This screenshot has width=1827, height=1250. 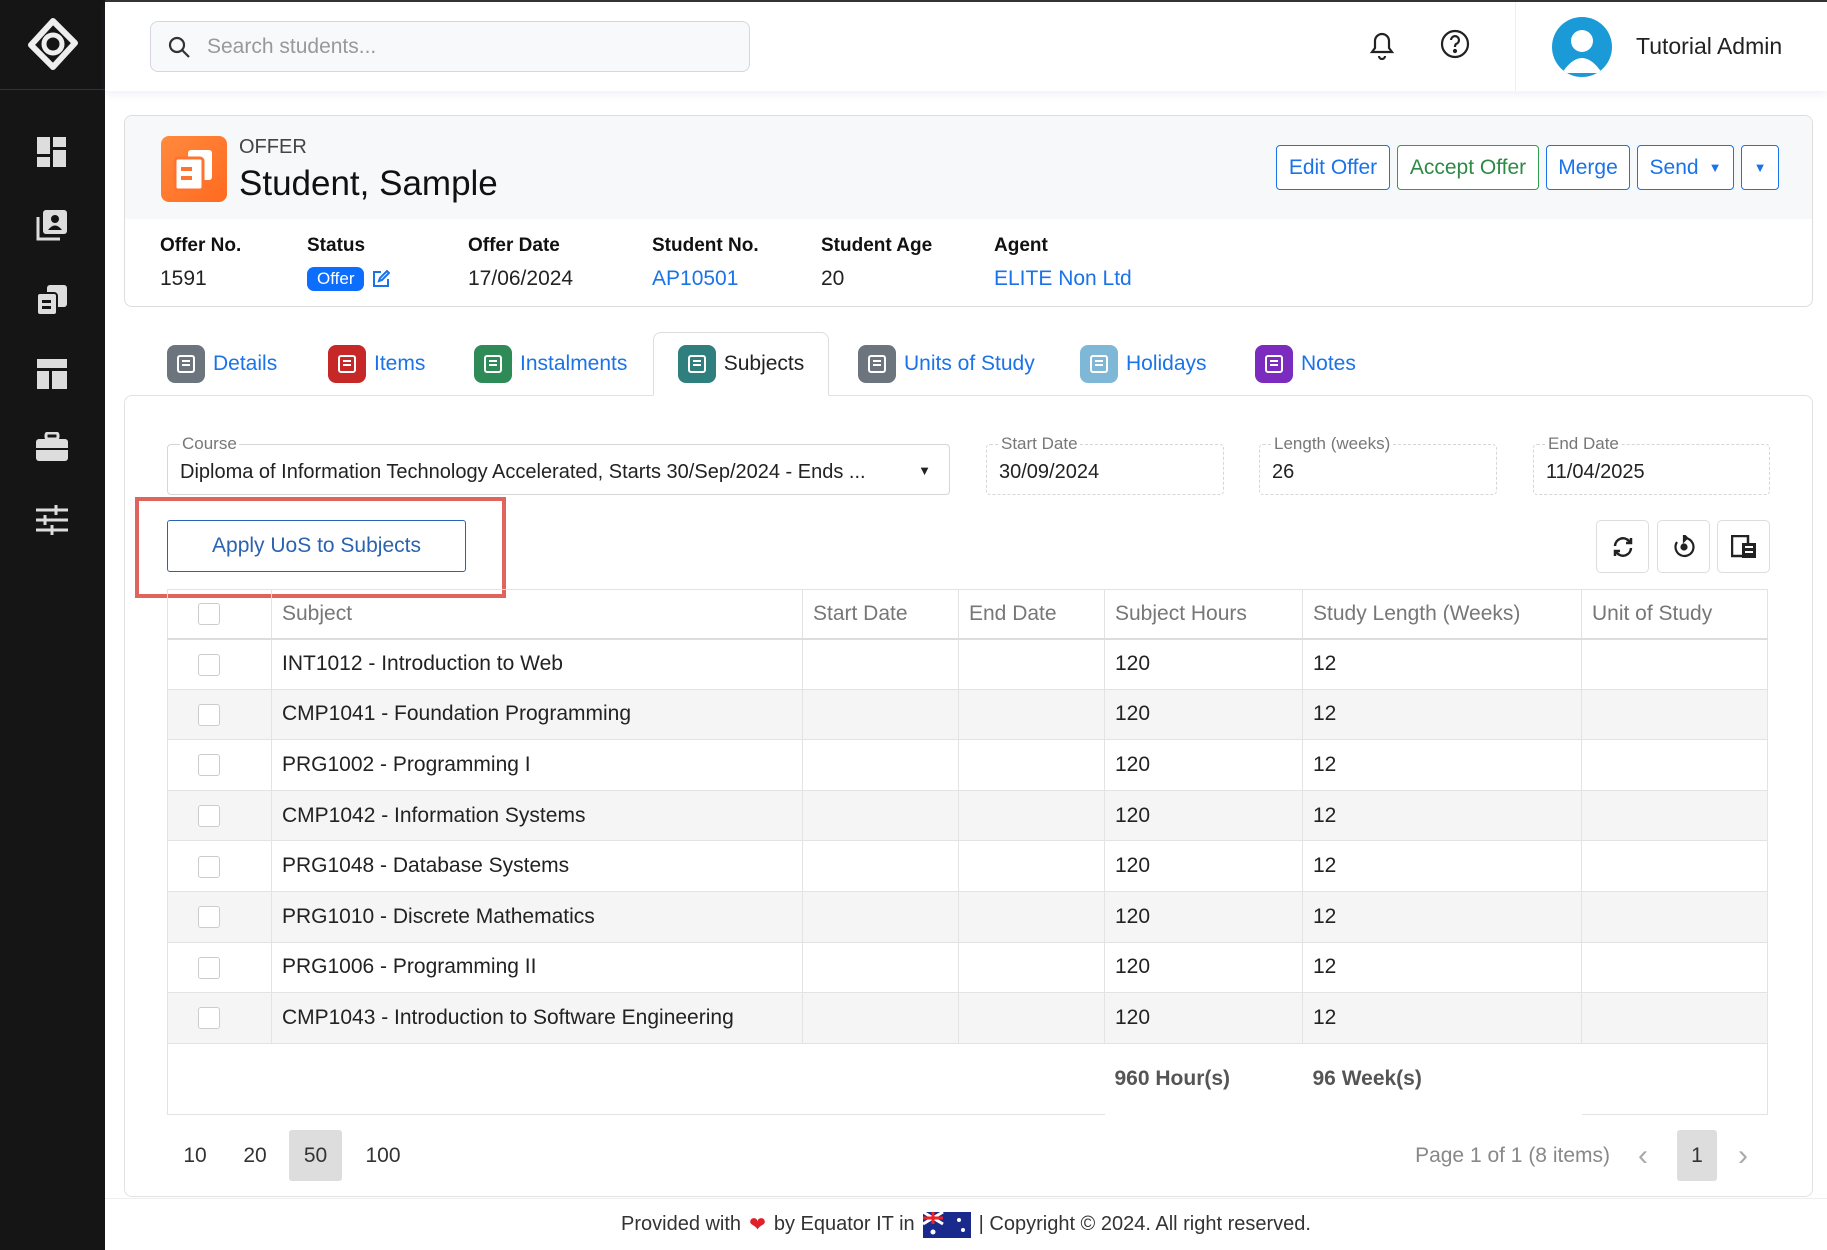 I want to click on table-row: PRG1002 - Programming I 120 12, so click(x=967, y=765).